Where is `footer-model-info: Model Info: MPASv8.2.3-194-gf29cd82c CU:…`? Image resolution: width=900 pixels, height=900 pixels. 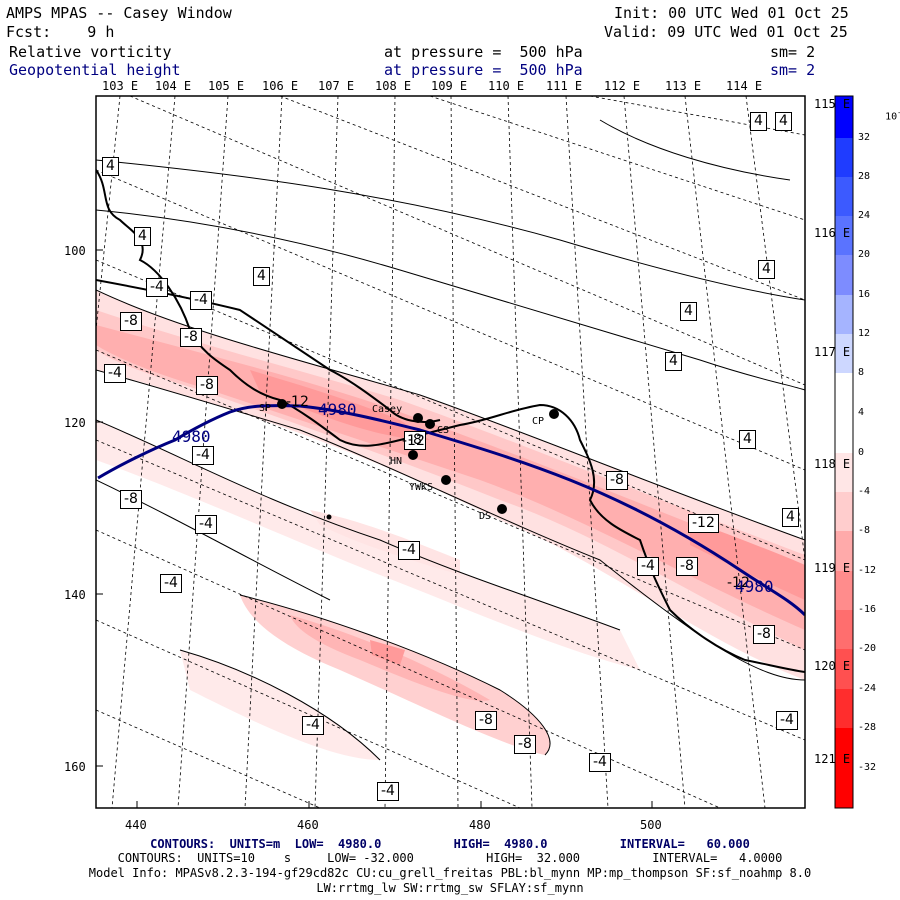 footer-model-info: Model Info: MPASv8.2.3-194-gf29cd82c CU:… is located at coordinates (450, 873).